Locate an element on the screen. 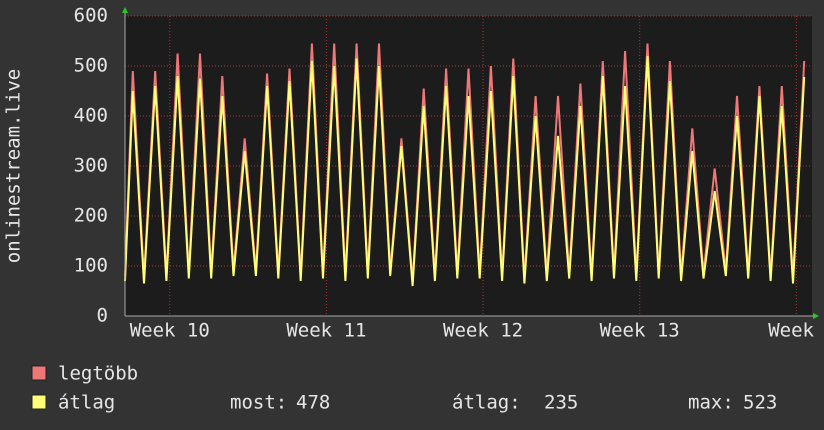 This screenshot has height=430, width=824. stat-label: átlag: is located at coordinates (486, 403).